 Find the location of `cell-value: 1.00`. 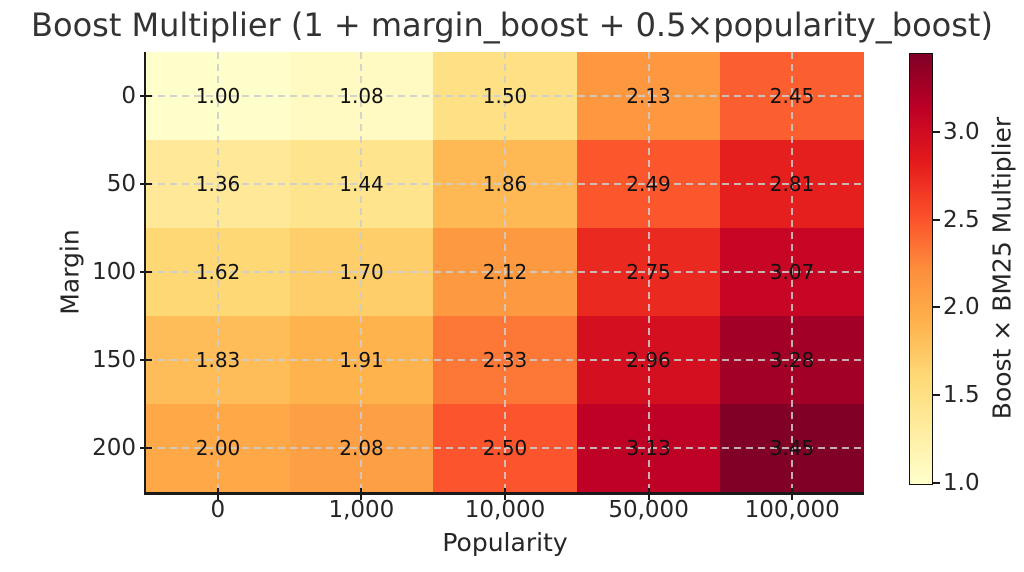

cell-value: 1.00 is located at coordinates (218, 96).